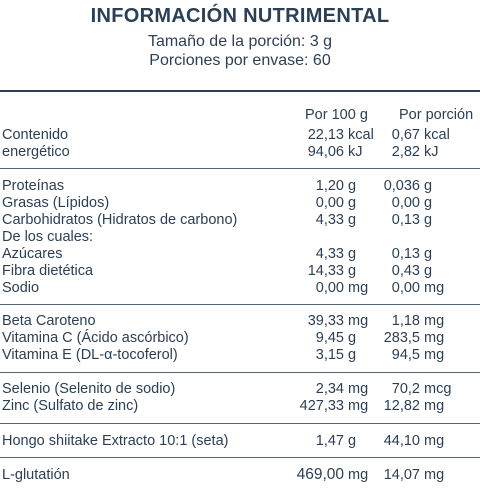 The width and height of the screenshot is (480, 491). Describe the element at coordinates (329, 441) in the screenshot. I see `shiitake-100g-value: 1,47` at that location.